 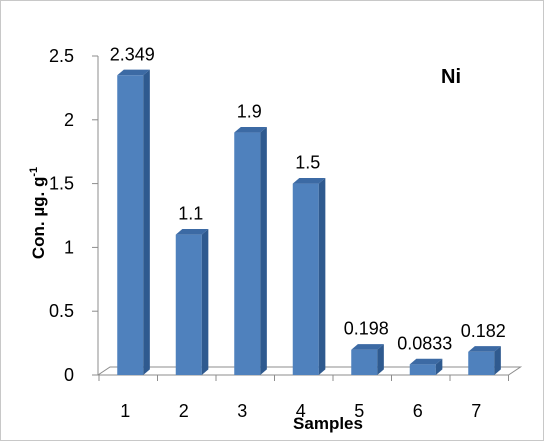 What do you see at coordinates (418, 411) in the screenshot?
I see `x-tick-label: 6` at bounding box center [418, 411].